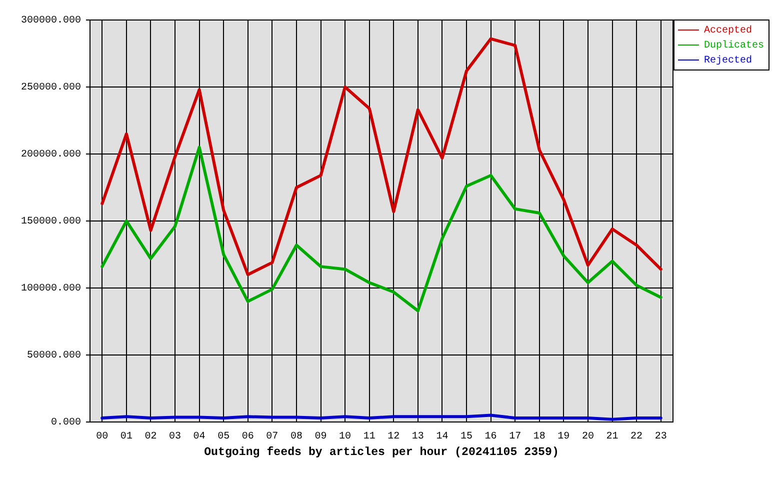 The height and width of the screenshot is (480, 780). What do you see at coordinates (394, 437) in the screenshot?
I see `x-tick-label: 12` at bounding box center [394, 437].